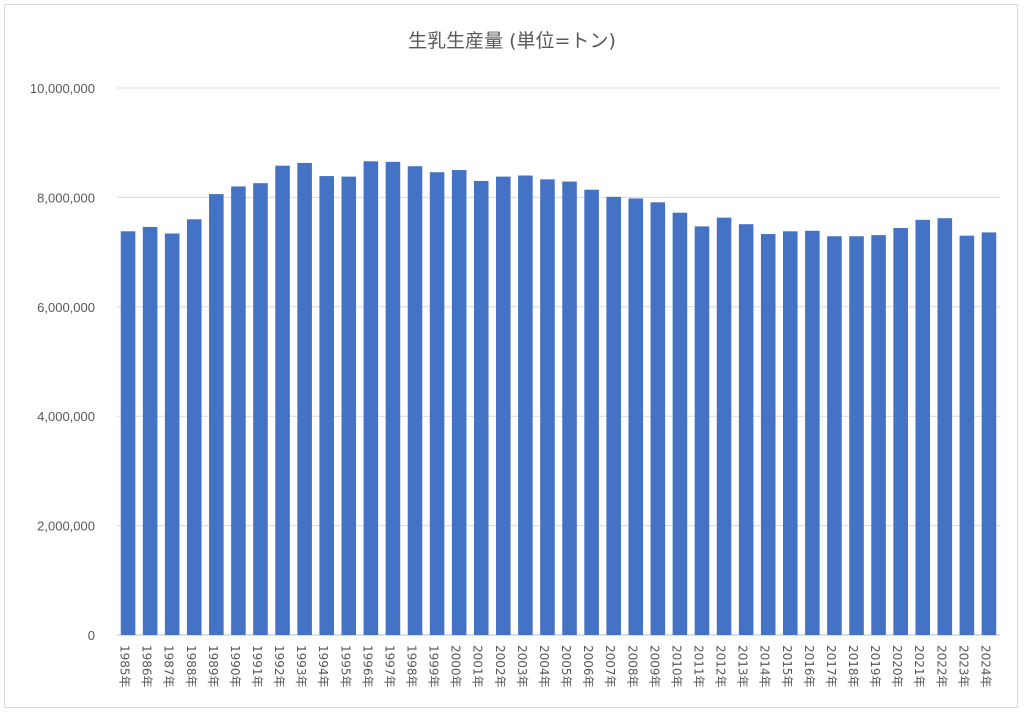  Describe the element at coordinates (897, 666) in the screenshot. I see `x-tick-label: 2020年` at that location.